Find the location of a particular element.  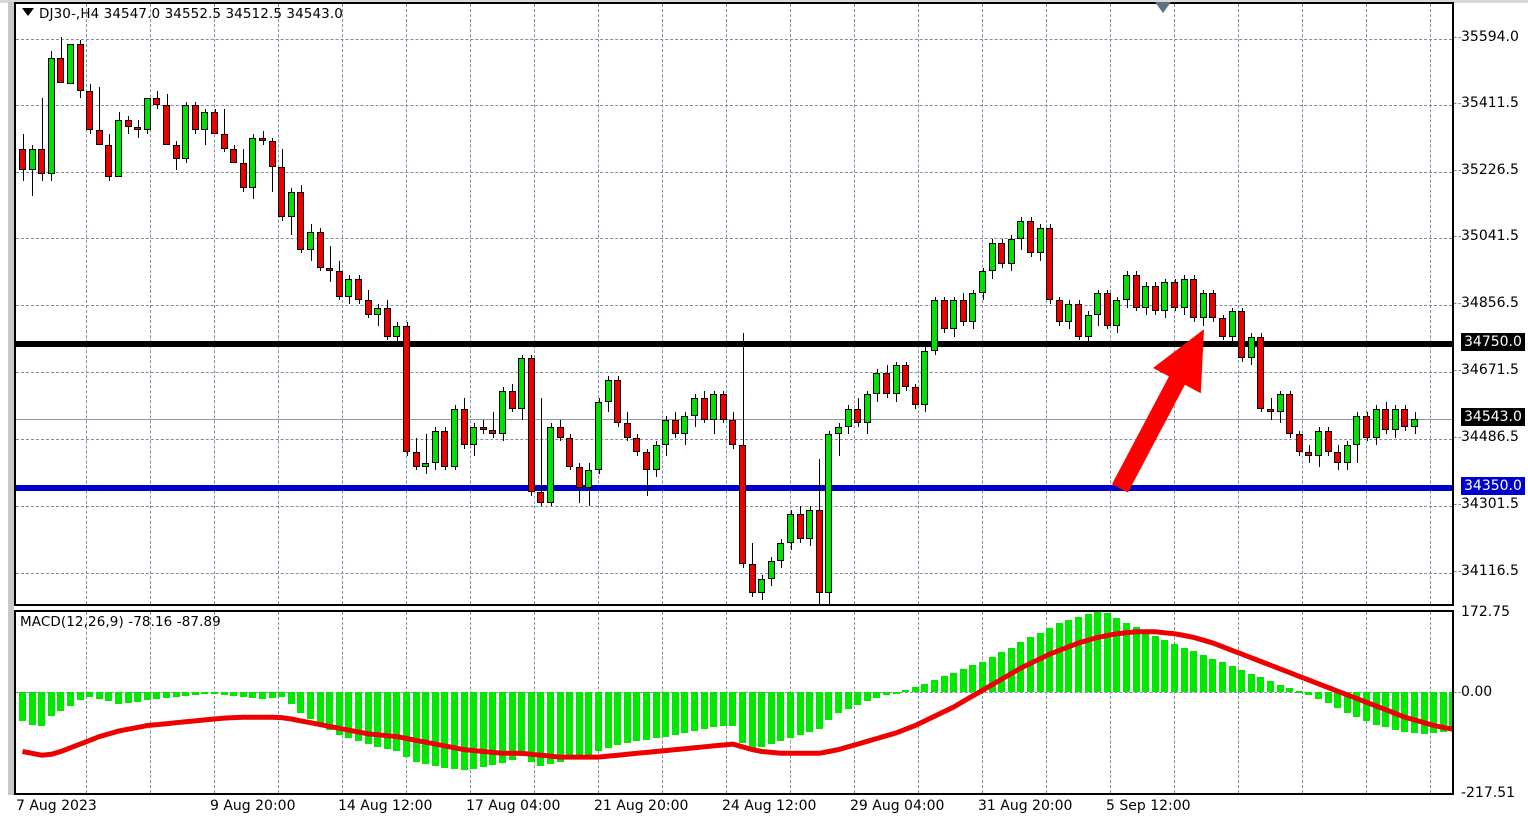

time-axis-label: 5 Sep 12:00 is located at coordinates (1148, 806).